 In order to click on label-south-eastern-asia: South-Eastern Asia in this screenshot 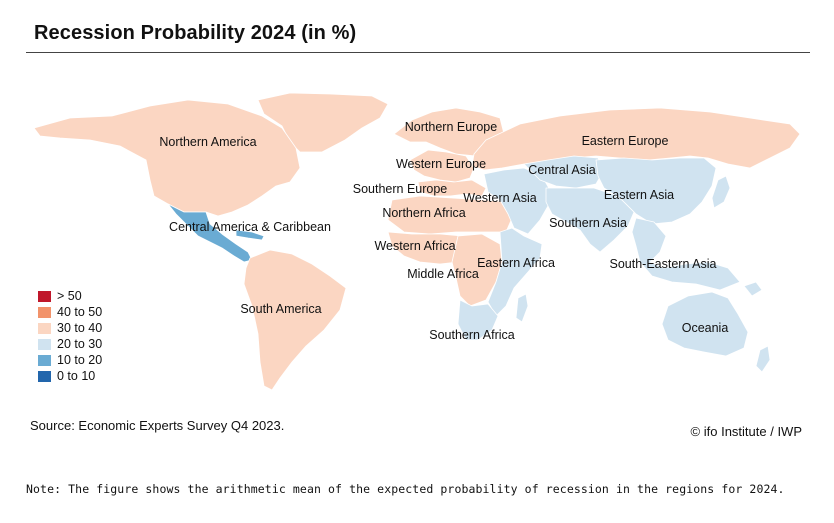, I will do `click(662, 264)`.